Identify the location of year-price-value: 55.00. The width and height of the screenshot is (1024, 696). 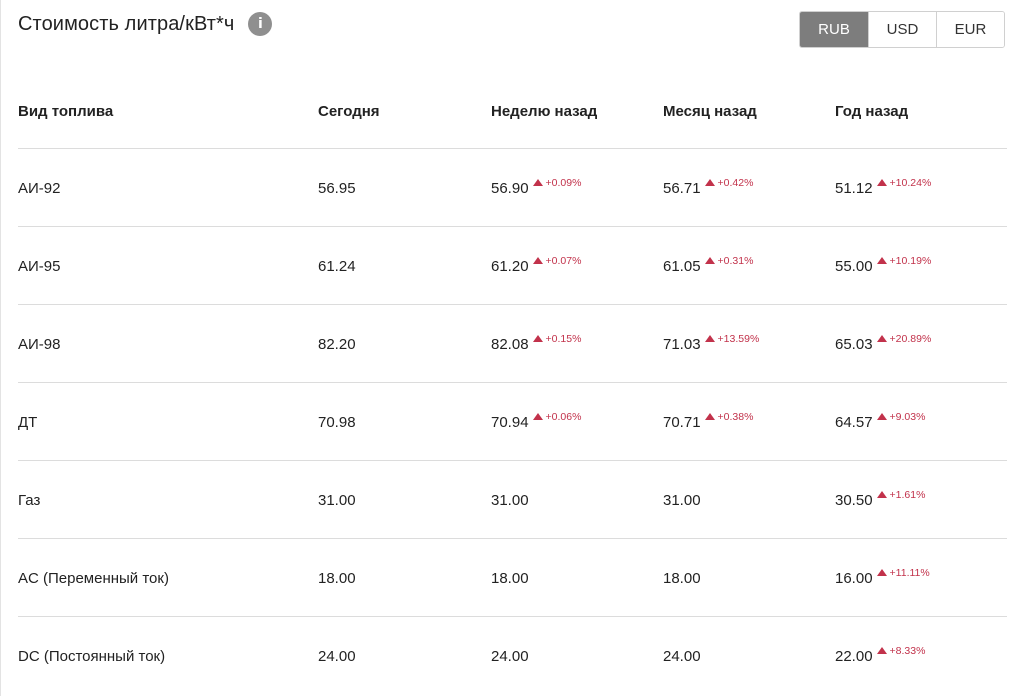
(854, 266).